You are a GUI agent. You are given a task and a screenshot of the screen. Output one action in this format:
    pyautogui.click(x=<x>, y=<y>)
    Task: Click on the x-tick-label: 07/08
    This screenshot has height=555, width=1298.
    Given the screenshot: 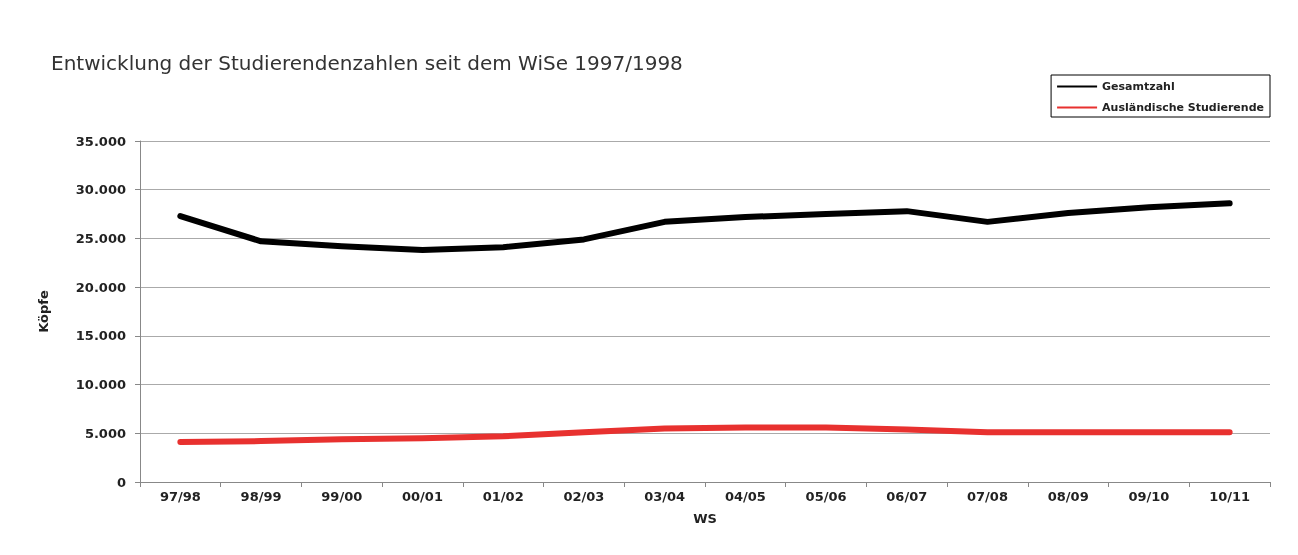 What is the action you would take?
    pyautogui.click(x=987, y=496)
    